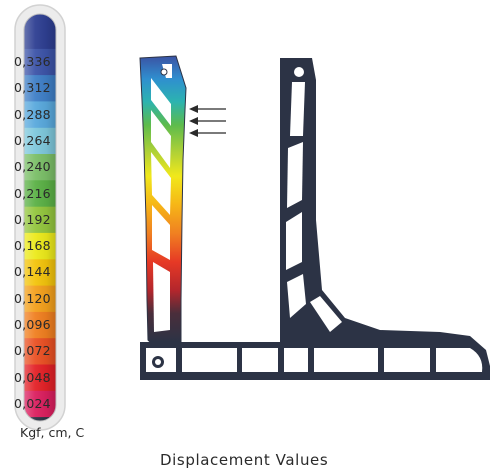  What do you see at coordinates (32, 88) in the screenshot?
I see `color-scale-value: 0,312` at bounding box center [32, 88].